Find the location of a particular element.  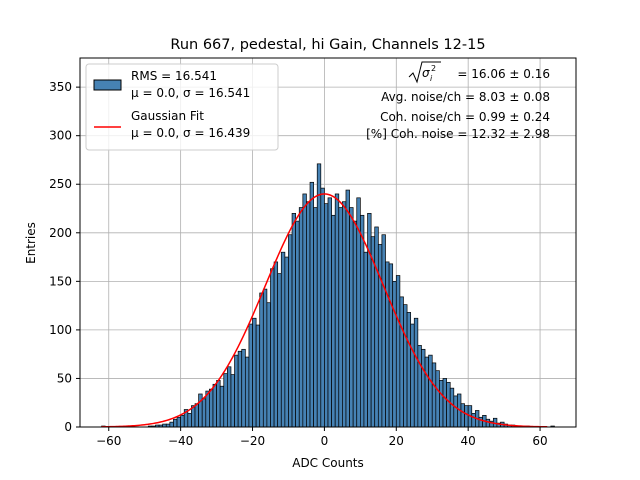

svg-text: 2 is located at coordinates (433, 68).